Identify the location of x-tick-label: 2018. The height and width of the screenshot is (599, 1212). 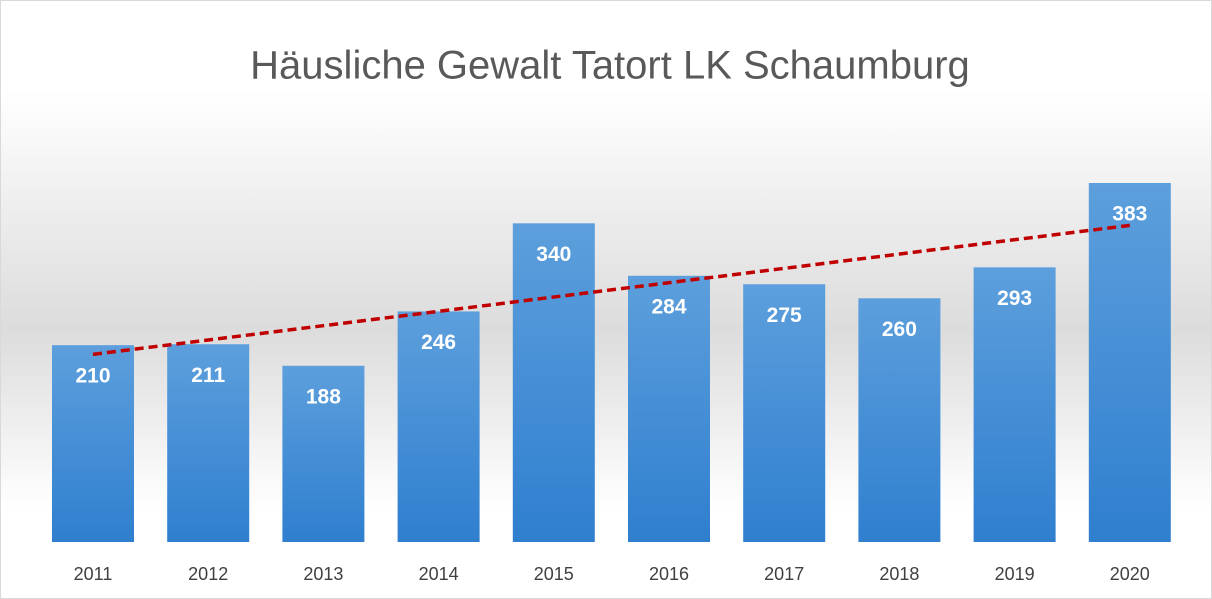
(899, 574).